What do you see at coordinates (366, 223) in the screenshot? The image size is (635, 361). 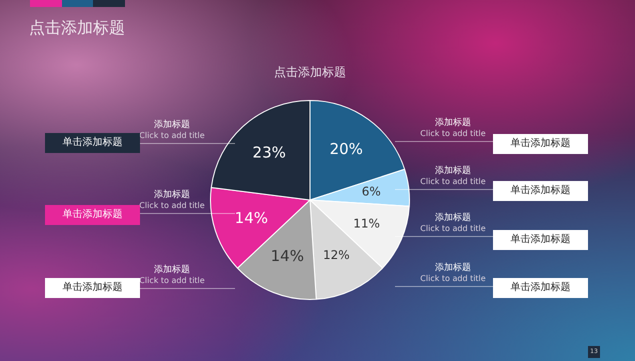 I see `data-label: 11%` at bounding box center [366, 223].